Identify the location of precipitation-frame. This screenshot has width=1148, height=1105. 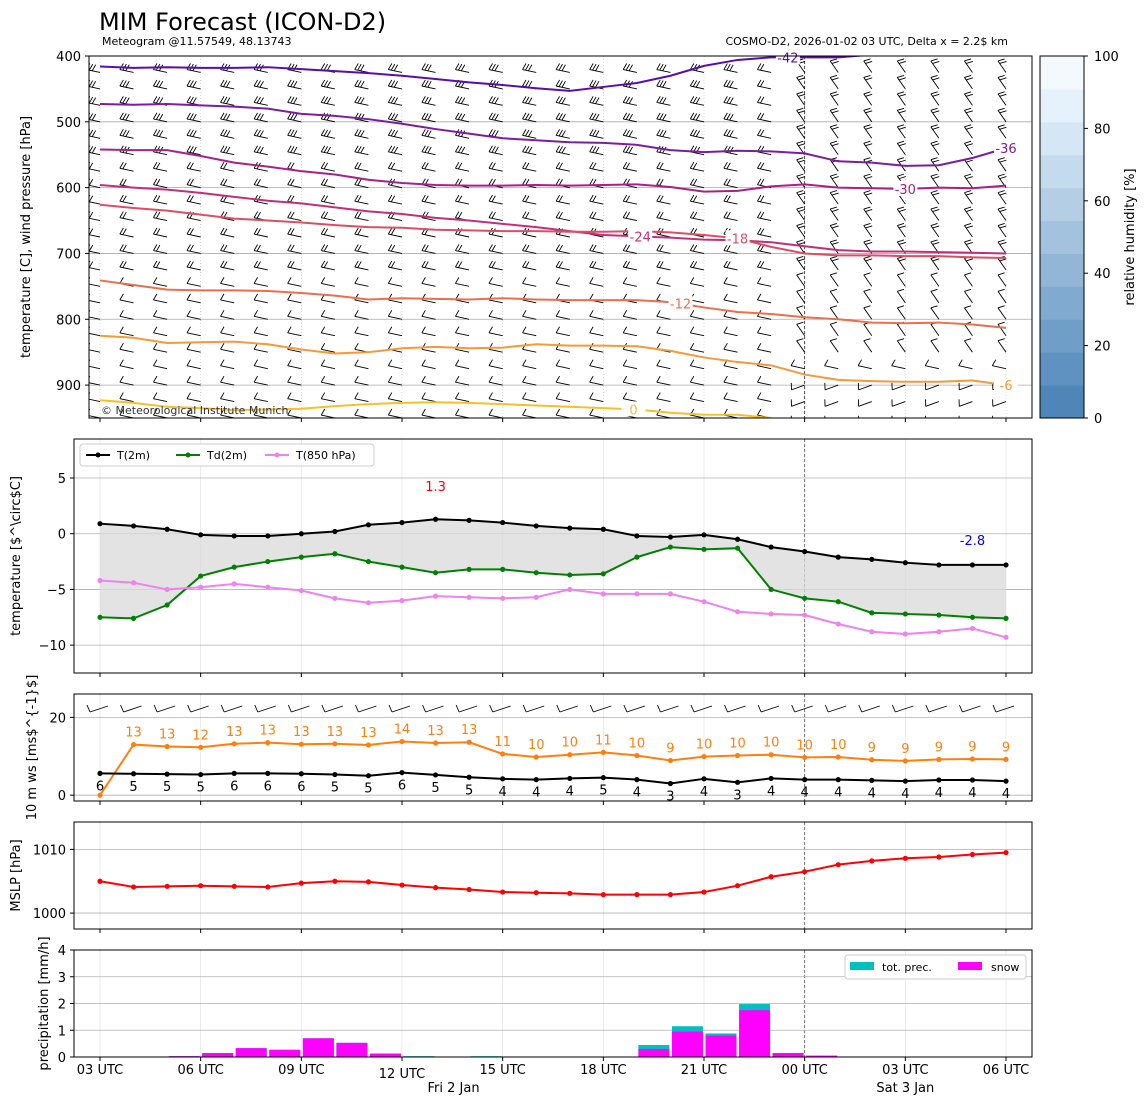
(553, 1003).